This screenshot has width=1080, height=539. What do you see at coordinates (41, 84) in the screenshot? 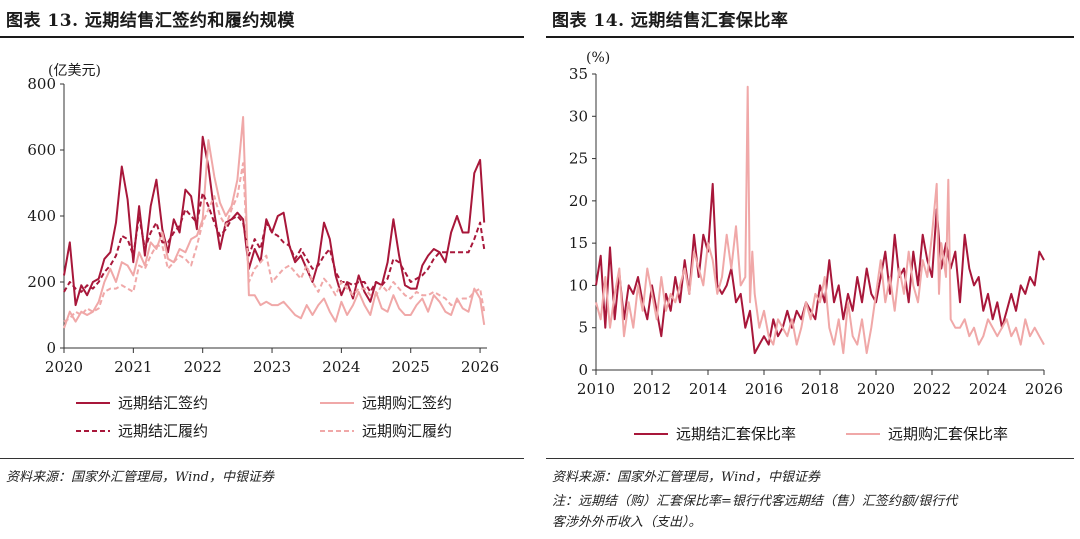
I see `left-y-tick-label: 800` at bounding box center [41, 84].